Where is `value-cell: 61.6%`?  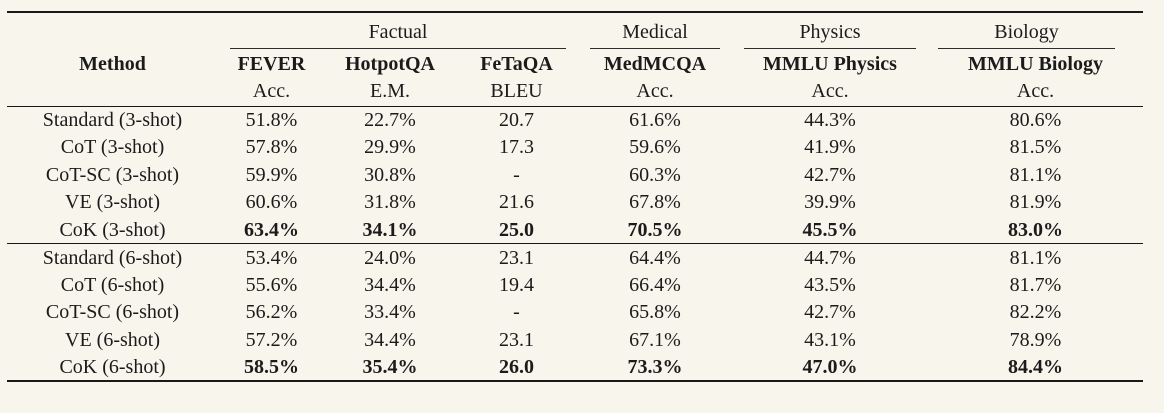
value-cell: 61.6% is located at coordinates (655, 120).